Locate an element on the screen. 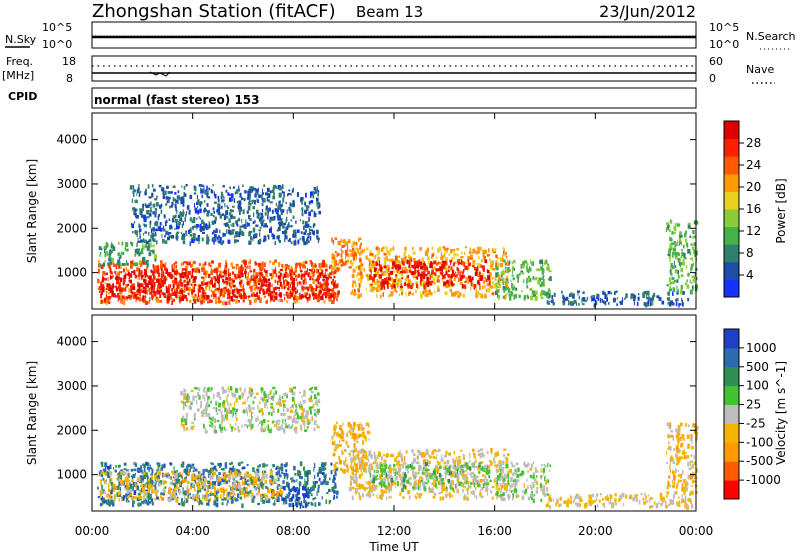  freq-panel-frame is located at coordinates (394, 68).